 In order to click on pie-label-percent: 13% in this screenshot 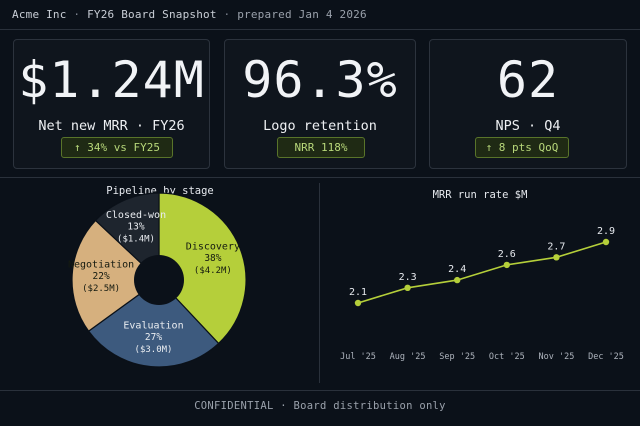, I will do `click(135, 226)`.